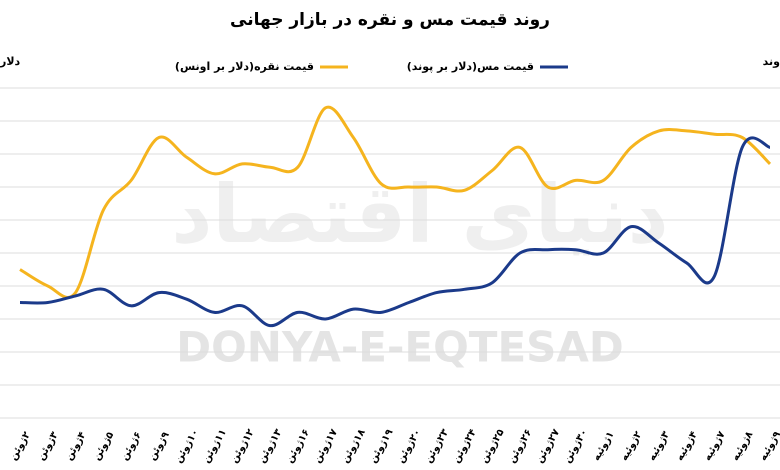 This screenshot has height=470, width=780. Describe the element at coordinates (576, 446) in the screenshot. I see `x-tick-label: ۳۰ژوئن` at that location.